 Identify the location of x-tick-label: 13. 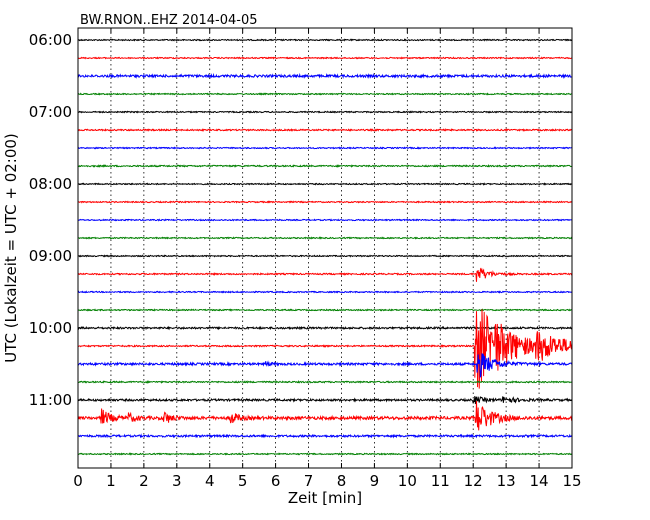
(506, 481).